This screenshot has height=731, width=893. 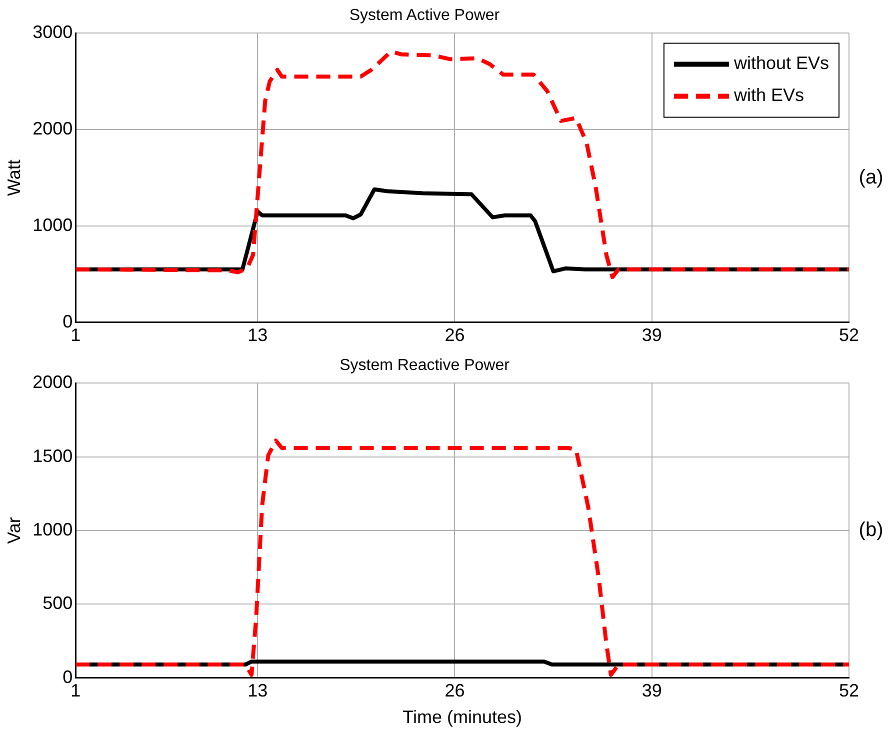 I want to click on y-tick-label: 3000, so click(x=52, y=32).